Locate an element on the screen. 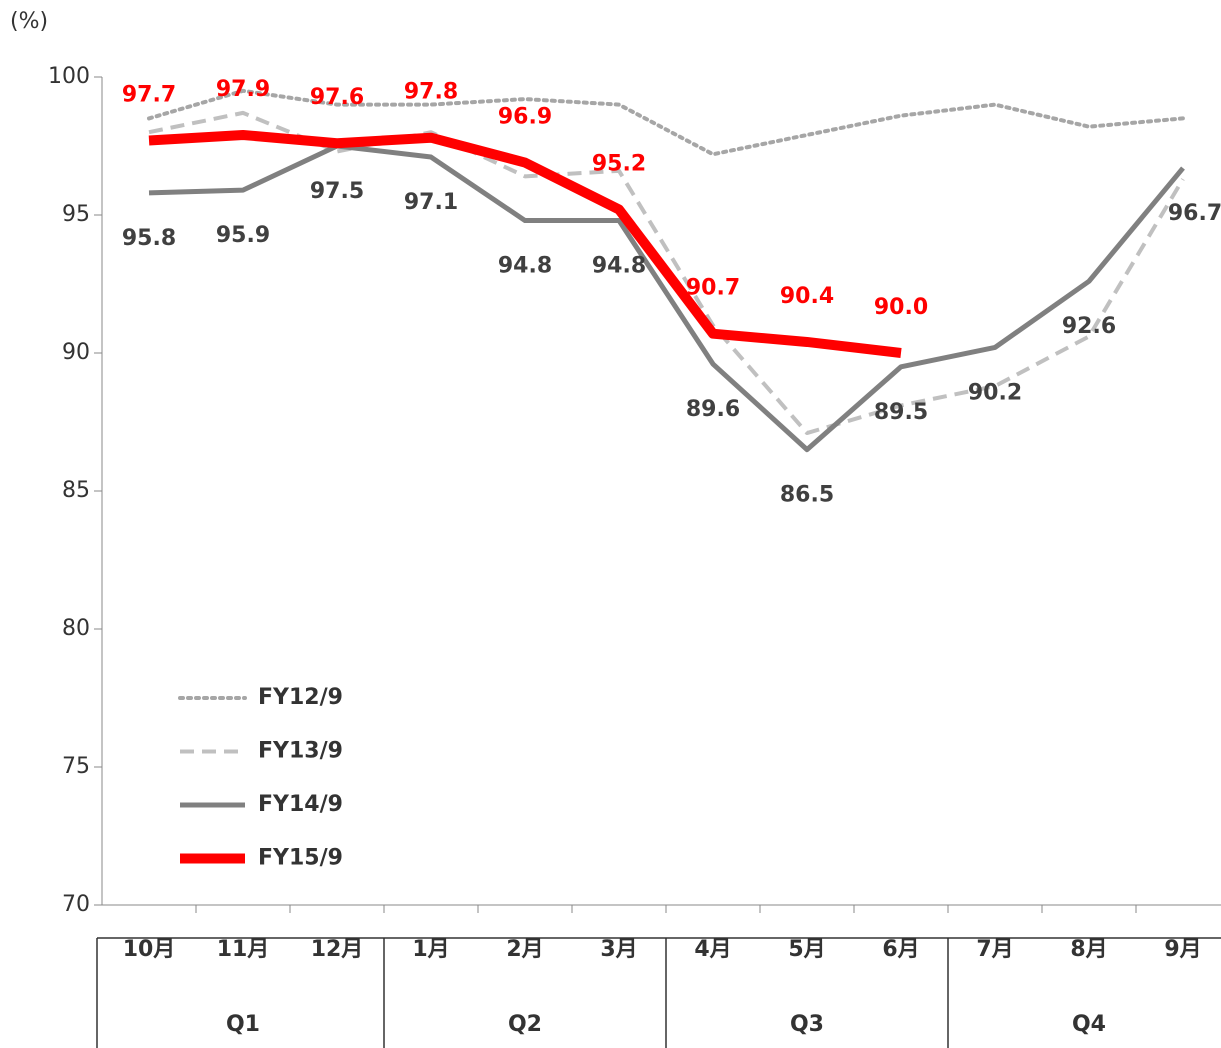  y-tick-label: 80 is located at coordinates (76, 628).